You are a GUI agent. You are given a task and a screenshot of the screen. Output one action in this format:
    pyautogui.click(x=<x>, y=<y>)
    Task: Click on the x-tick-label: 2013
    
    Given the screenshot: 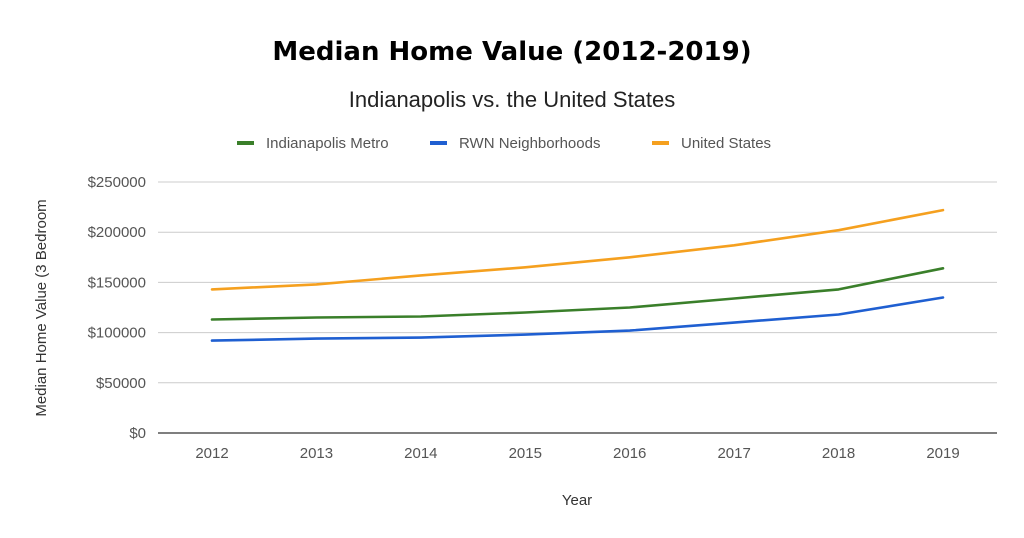 What is the action you would take?
    pyautogui.click(x=316, y=453)
    